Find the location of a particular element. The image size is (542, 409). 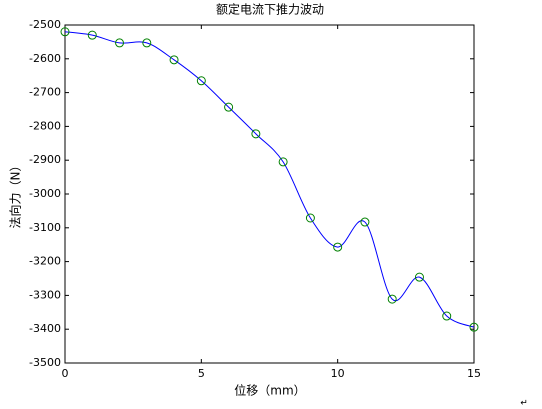

x-axis-label: 位移（mm） is located at coordinates (269, 390).